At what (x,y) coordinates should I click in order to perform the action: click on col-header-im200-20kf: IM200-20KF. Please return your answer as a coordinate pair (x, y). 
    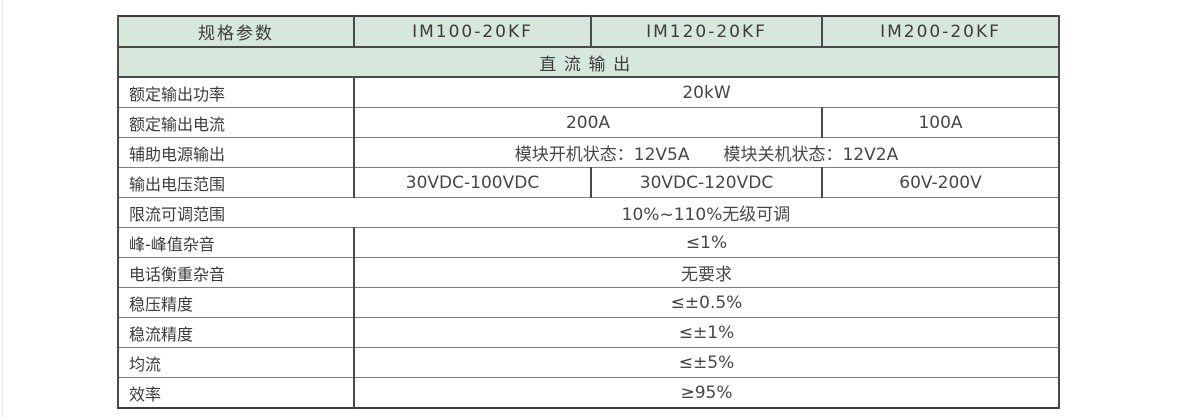
    Looking at the image, I should click on (940, 31).